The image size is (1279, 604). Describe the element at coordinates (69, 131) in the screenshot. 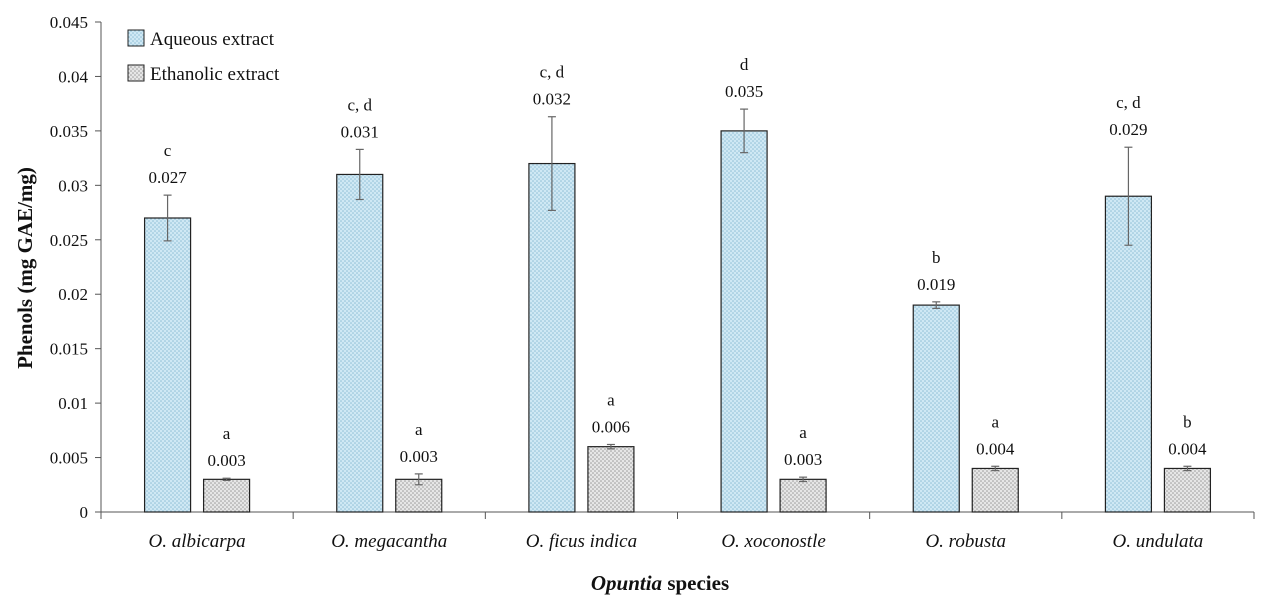

I see `y-tick-label: 0.035` at that location.